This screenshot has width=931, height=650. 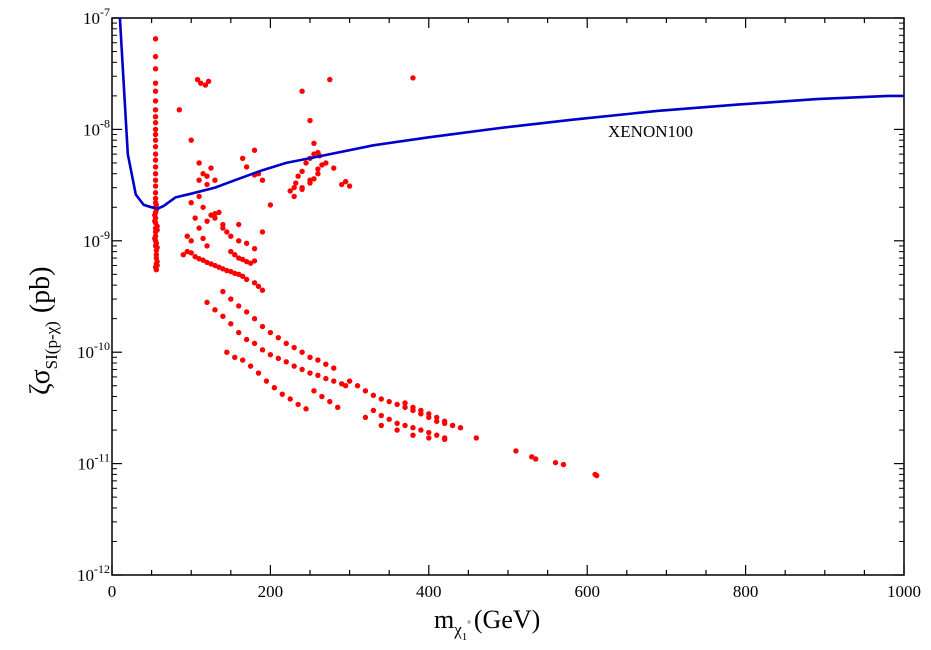 What do you see at coordinates (507, 619) in the screenshot?
I see `x-label-unit: (GeV)` at bounding box center [507, 619].